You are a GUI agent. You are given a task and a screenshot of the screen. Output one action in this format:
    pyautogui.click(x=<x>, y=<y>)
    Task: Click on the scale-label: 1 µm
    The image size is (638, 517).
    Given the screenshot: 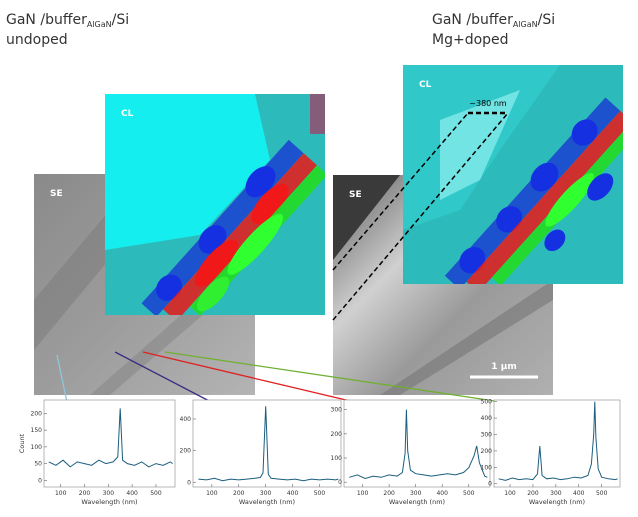 What is the action you would take?
    pyautogui.click(x=503, y=367)
    